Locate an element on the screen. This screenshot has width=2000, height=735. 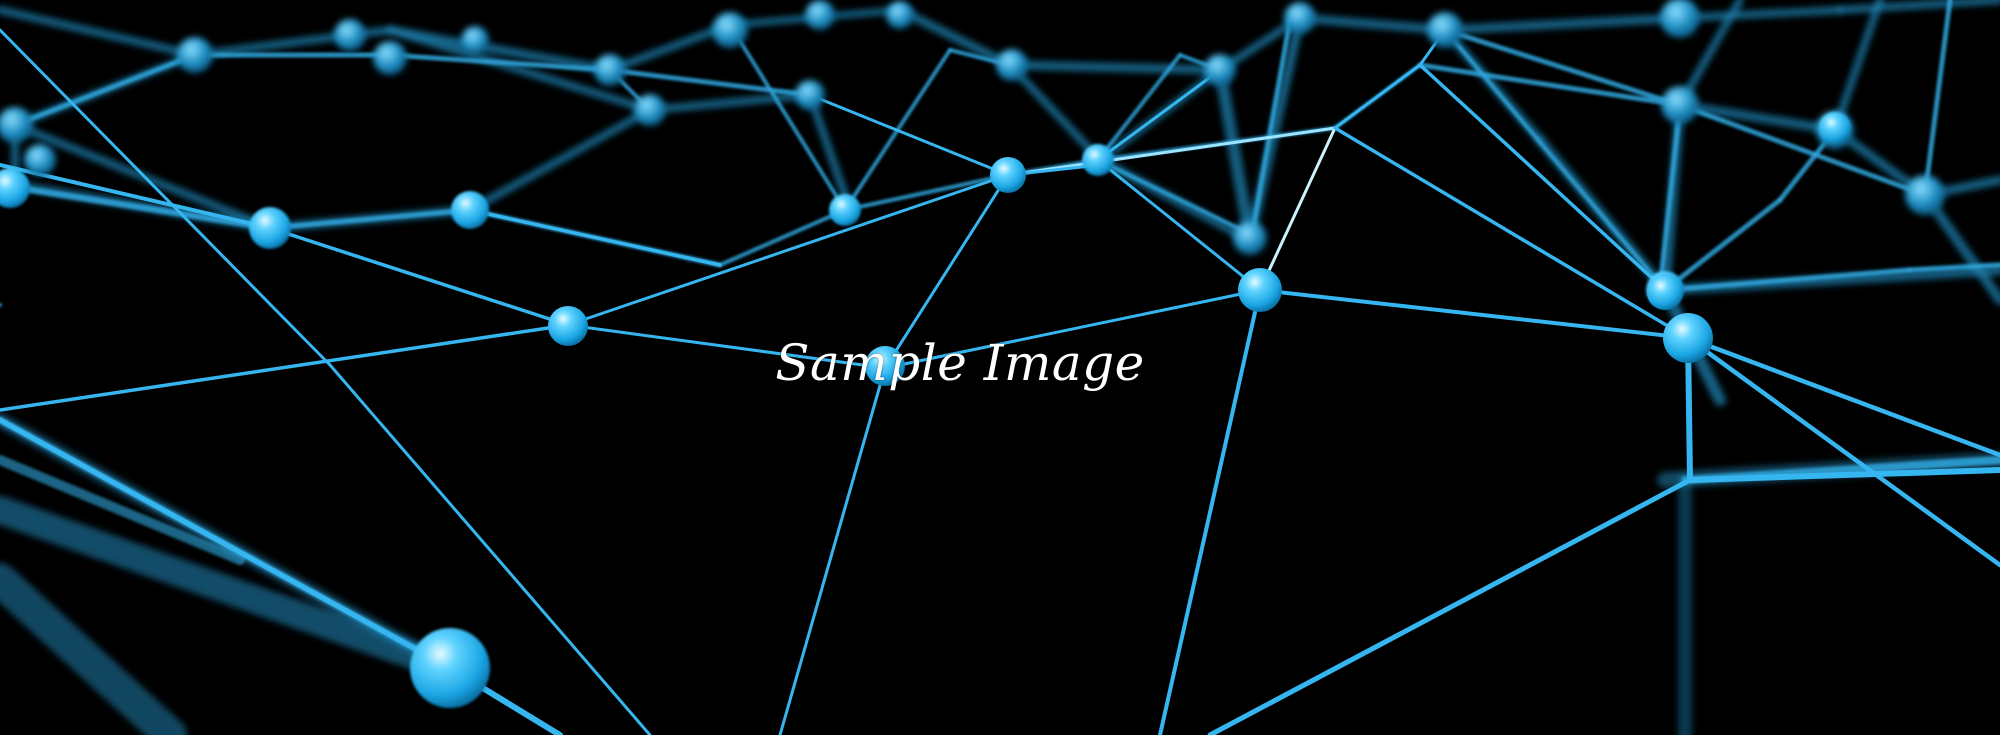
image-caption: Sample Image is located at coordinates (960, 363).